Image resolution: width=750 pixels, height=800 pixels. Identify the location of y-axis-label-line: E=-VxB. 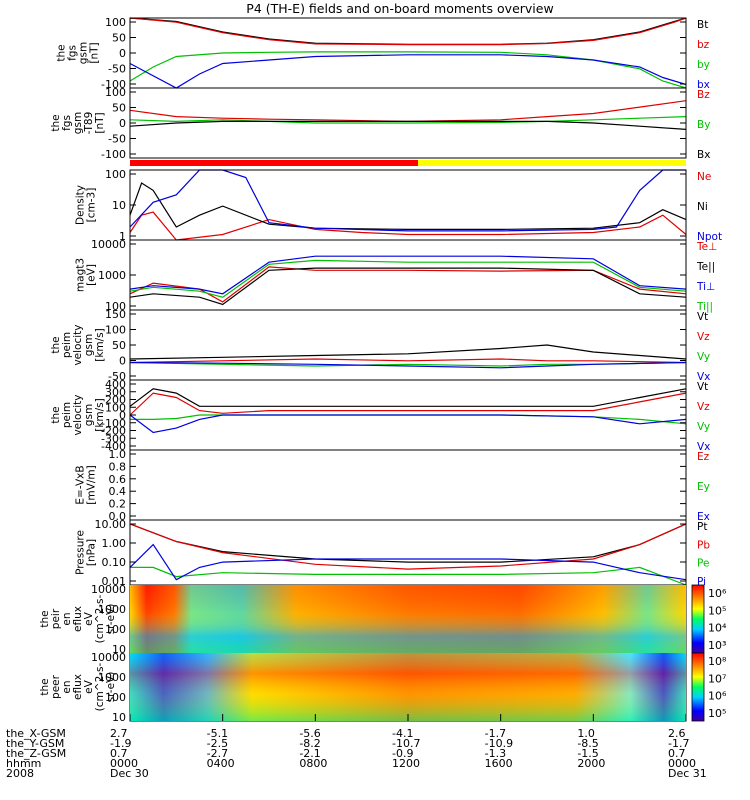
(81, 484).